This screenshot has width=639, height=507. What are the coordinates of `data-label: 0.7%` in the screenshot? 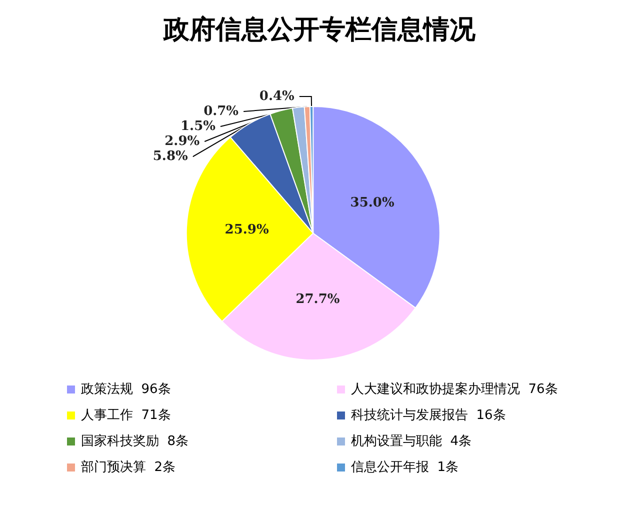 It's located at (222, 111).